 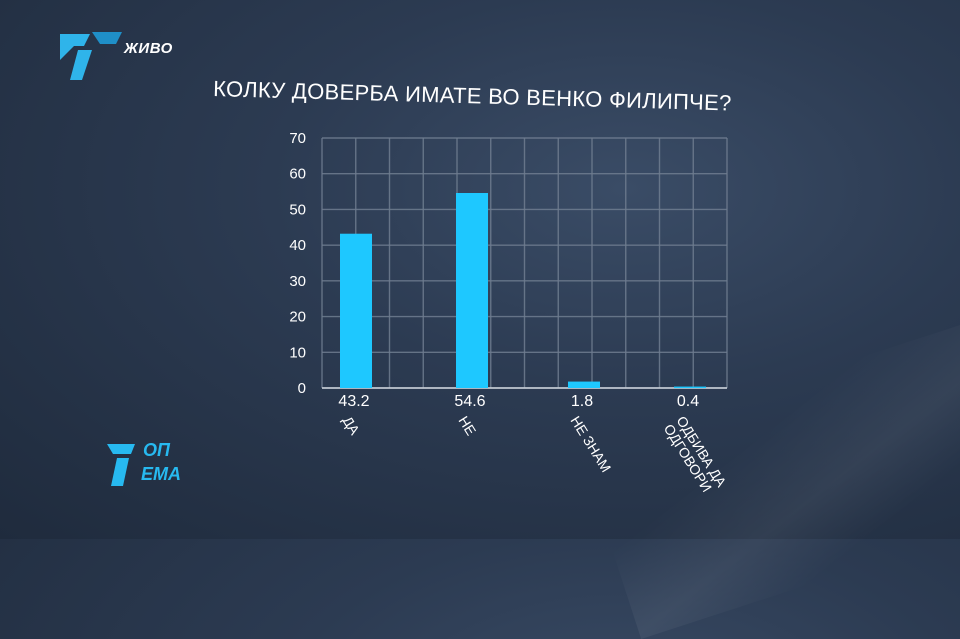 I want to click on category-label-2: НЕ, so click(x=467, y=425).